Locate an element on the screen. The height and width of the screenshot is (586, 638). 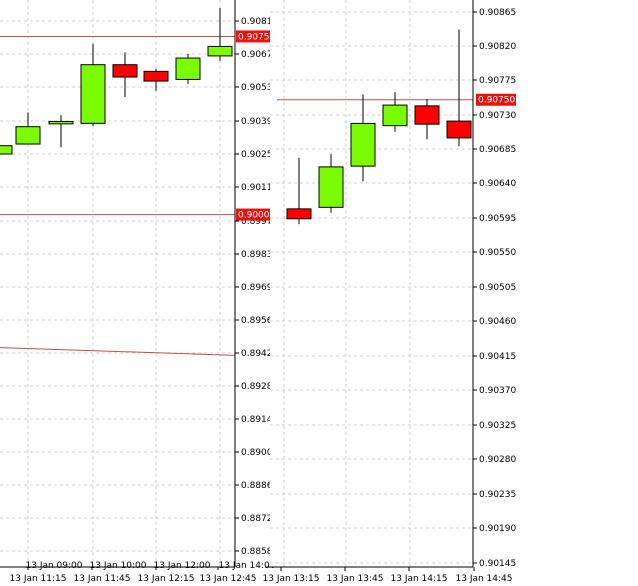
y-tick-label: 0.90505 is located at coordinates (497, 288).